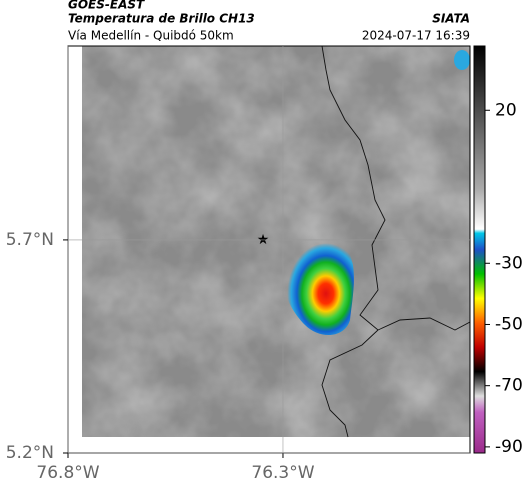 Image resolution: width=526 pixels, height=495 pixels. Describe the element at coordinates (67, 473) in the screenshot. I see `x-tick-label: 76.8°W` at that location.